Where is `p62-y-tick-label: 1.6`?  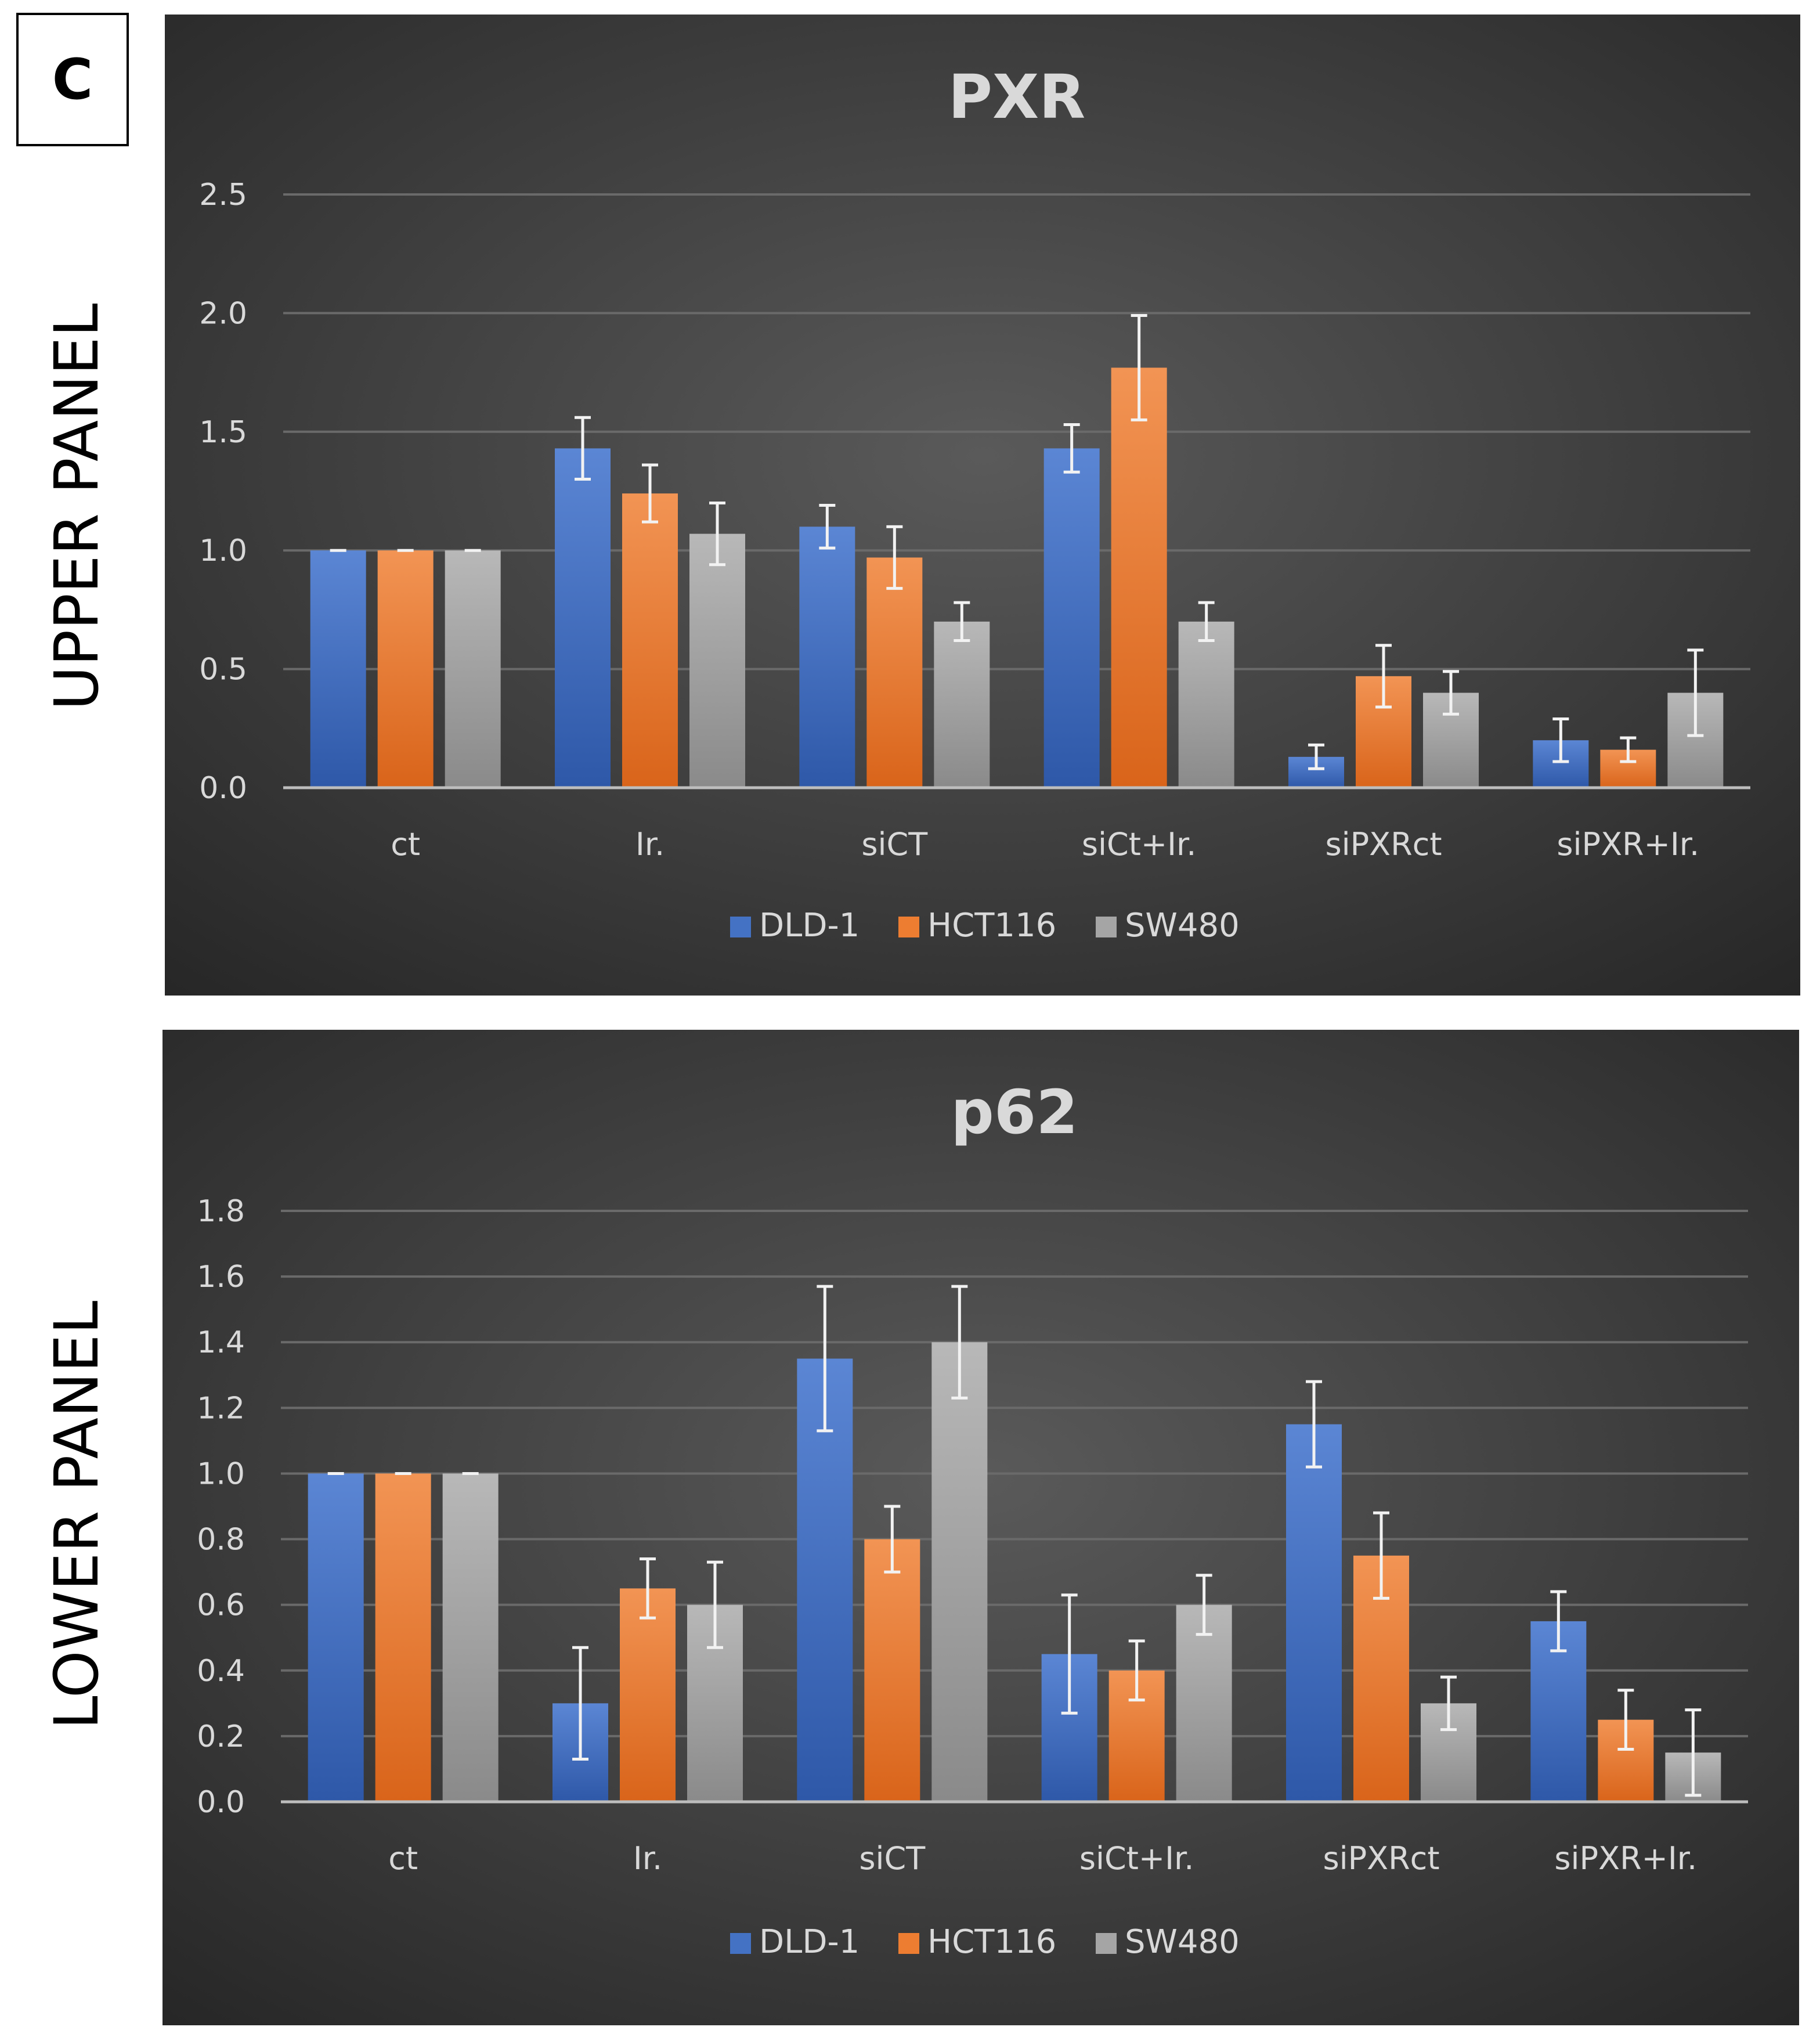 p62-y-tick-label: 1.6 is located at coordinates (221, 1277).